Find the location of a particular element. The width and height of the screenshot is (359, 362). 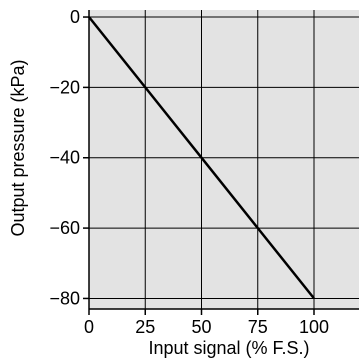

x-tick-label: 75 is located at coordinates (258, 327).